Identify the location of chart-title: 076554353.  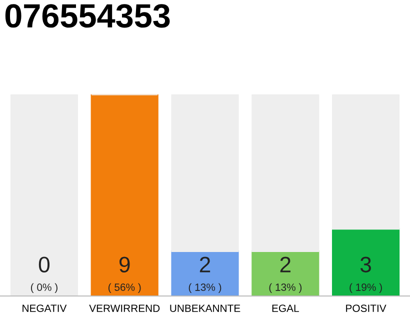
(87, 16).